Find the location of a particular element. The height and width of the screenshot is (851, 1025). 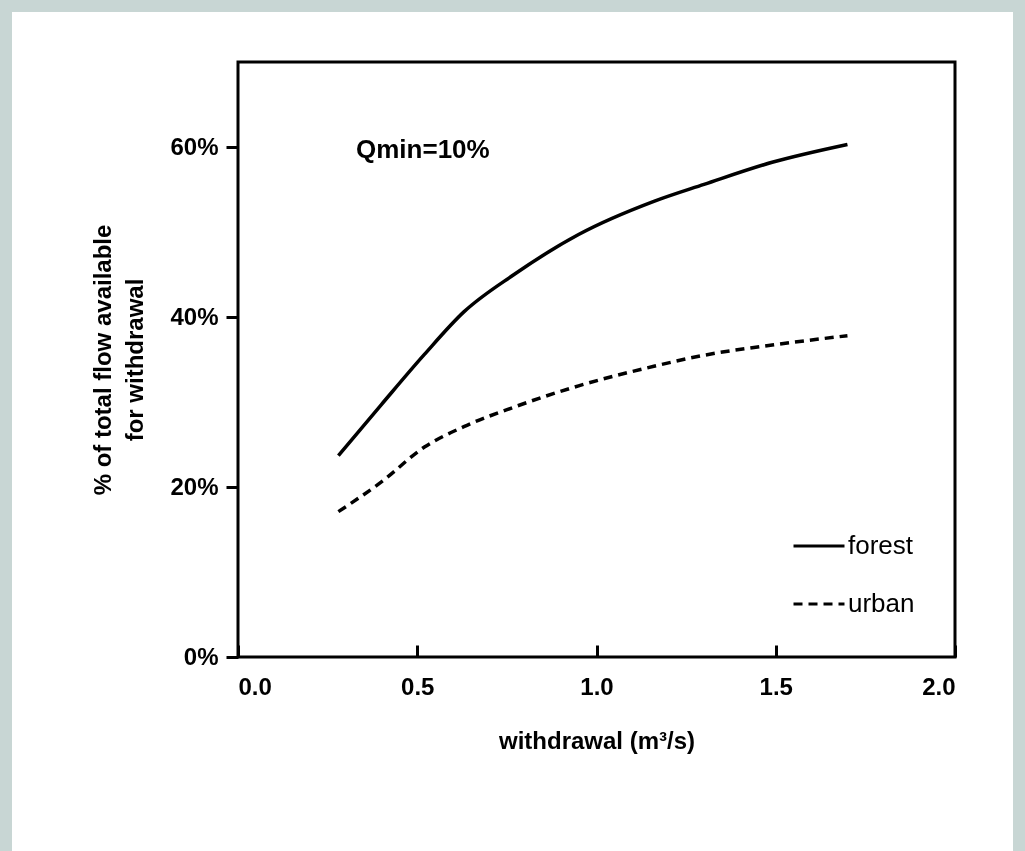

x-axis-title: withdrawal (m³/s) is located at coordinates (596, 740).